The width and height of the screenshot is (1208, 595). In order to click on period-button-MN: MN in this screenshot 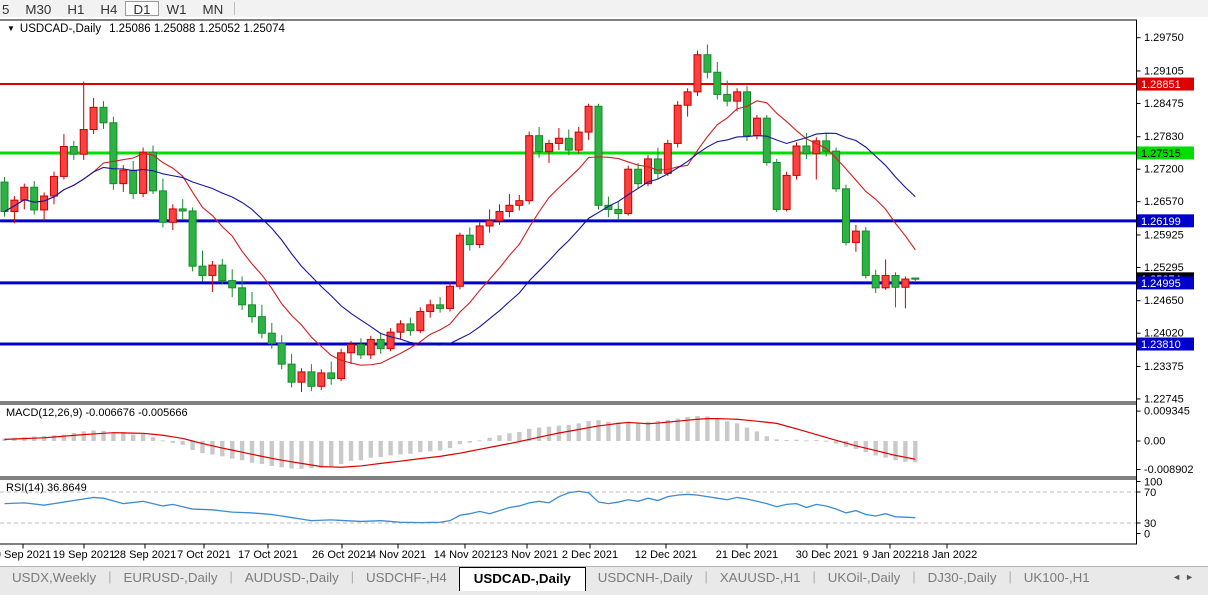, I will do `click(213, 9)`.